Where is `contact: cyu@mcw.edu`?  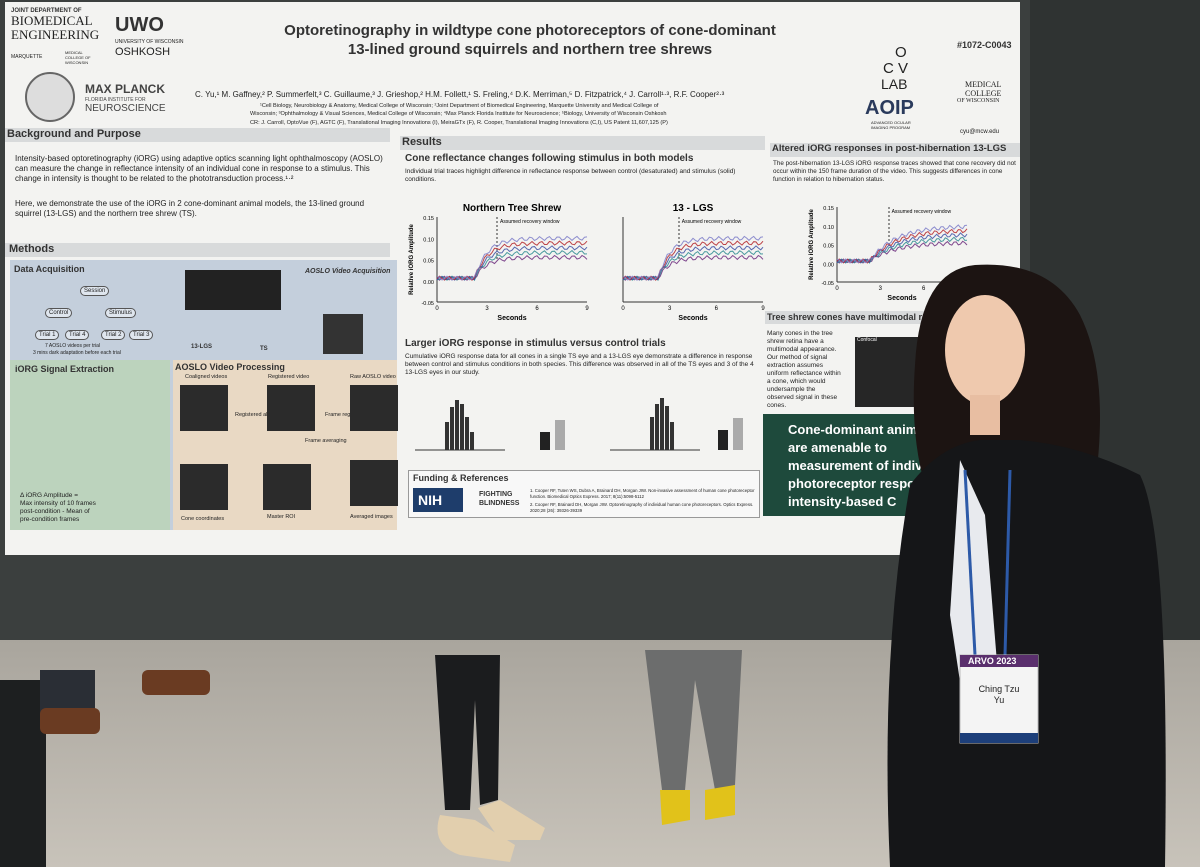
contact: cyu@mcw.edu is located at coordinates (980, 132).